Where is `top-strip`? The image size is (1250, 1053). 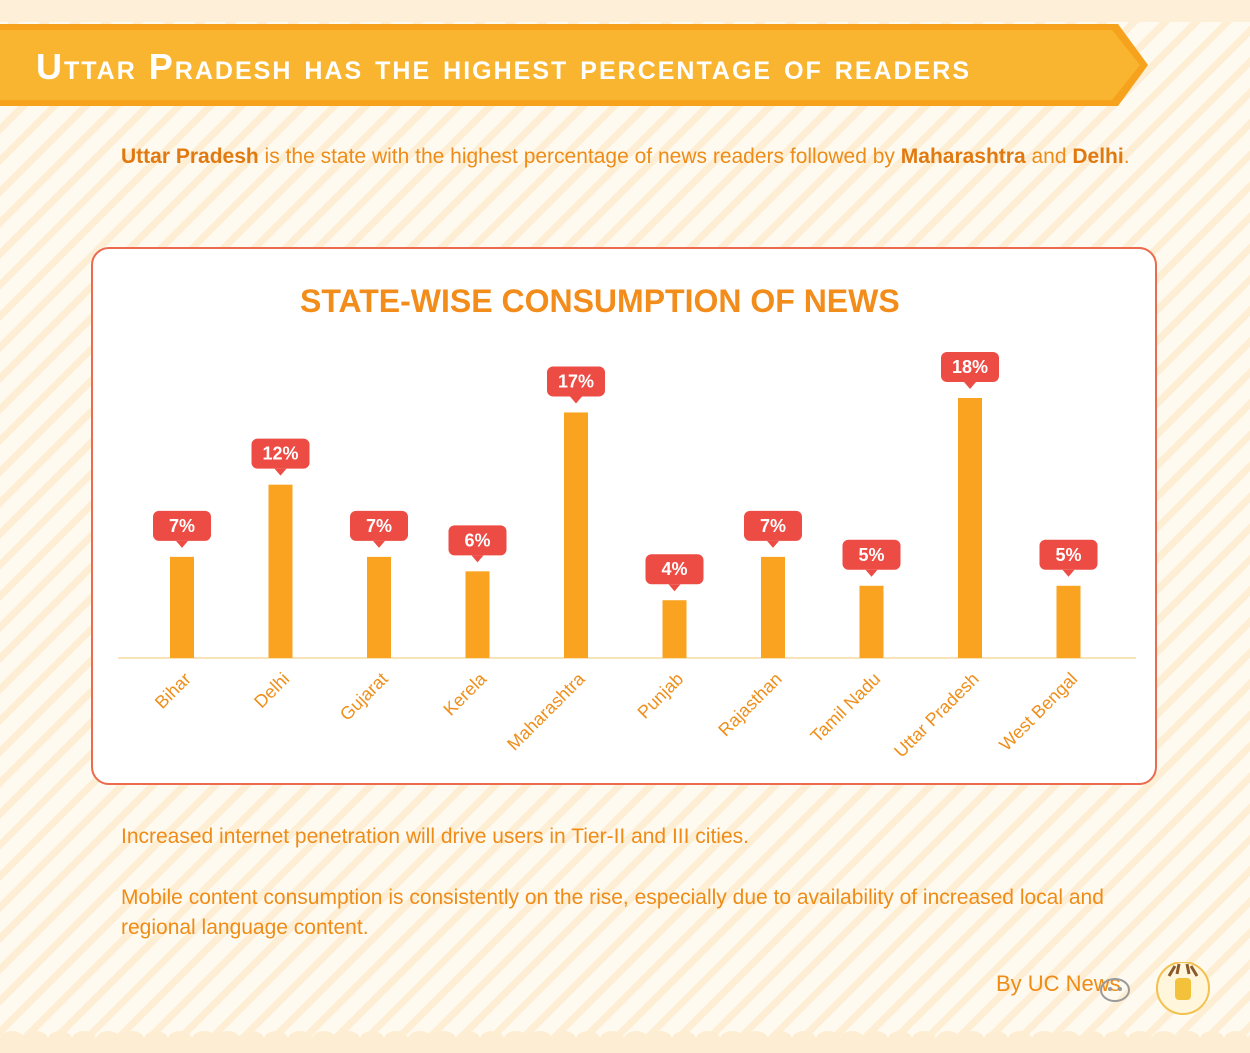 top-strip is located at coordinates (625, 11).